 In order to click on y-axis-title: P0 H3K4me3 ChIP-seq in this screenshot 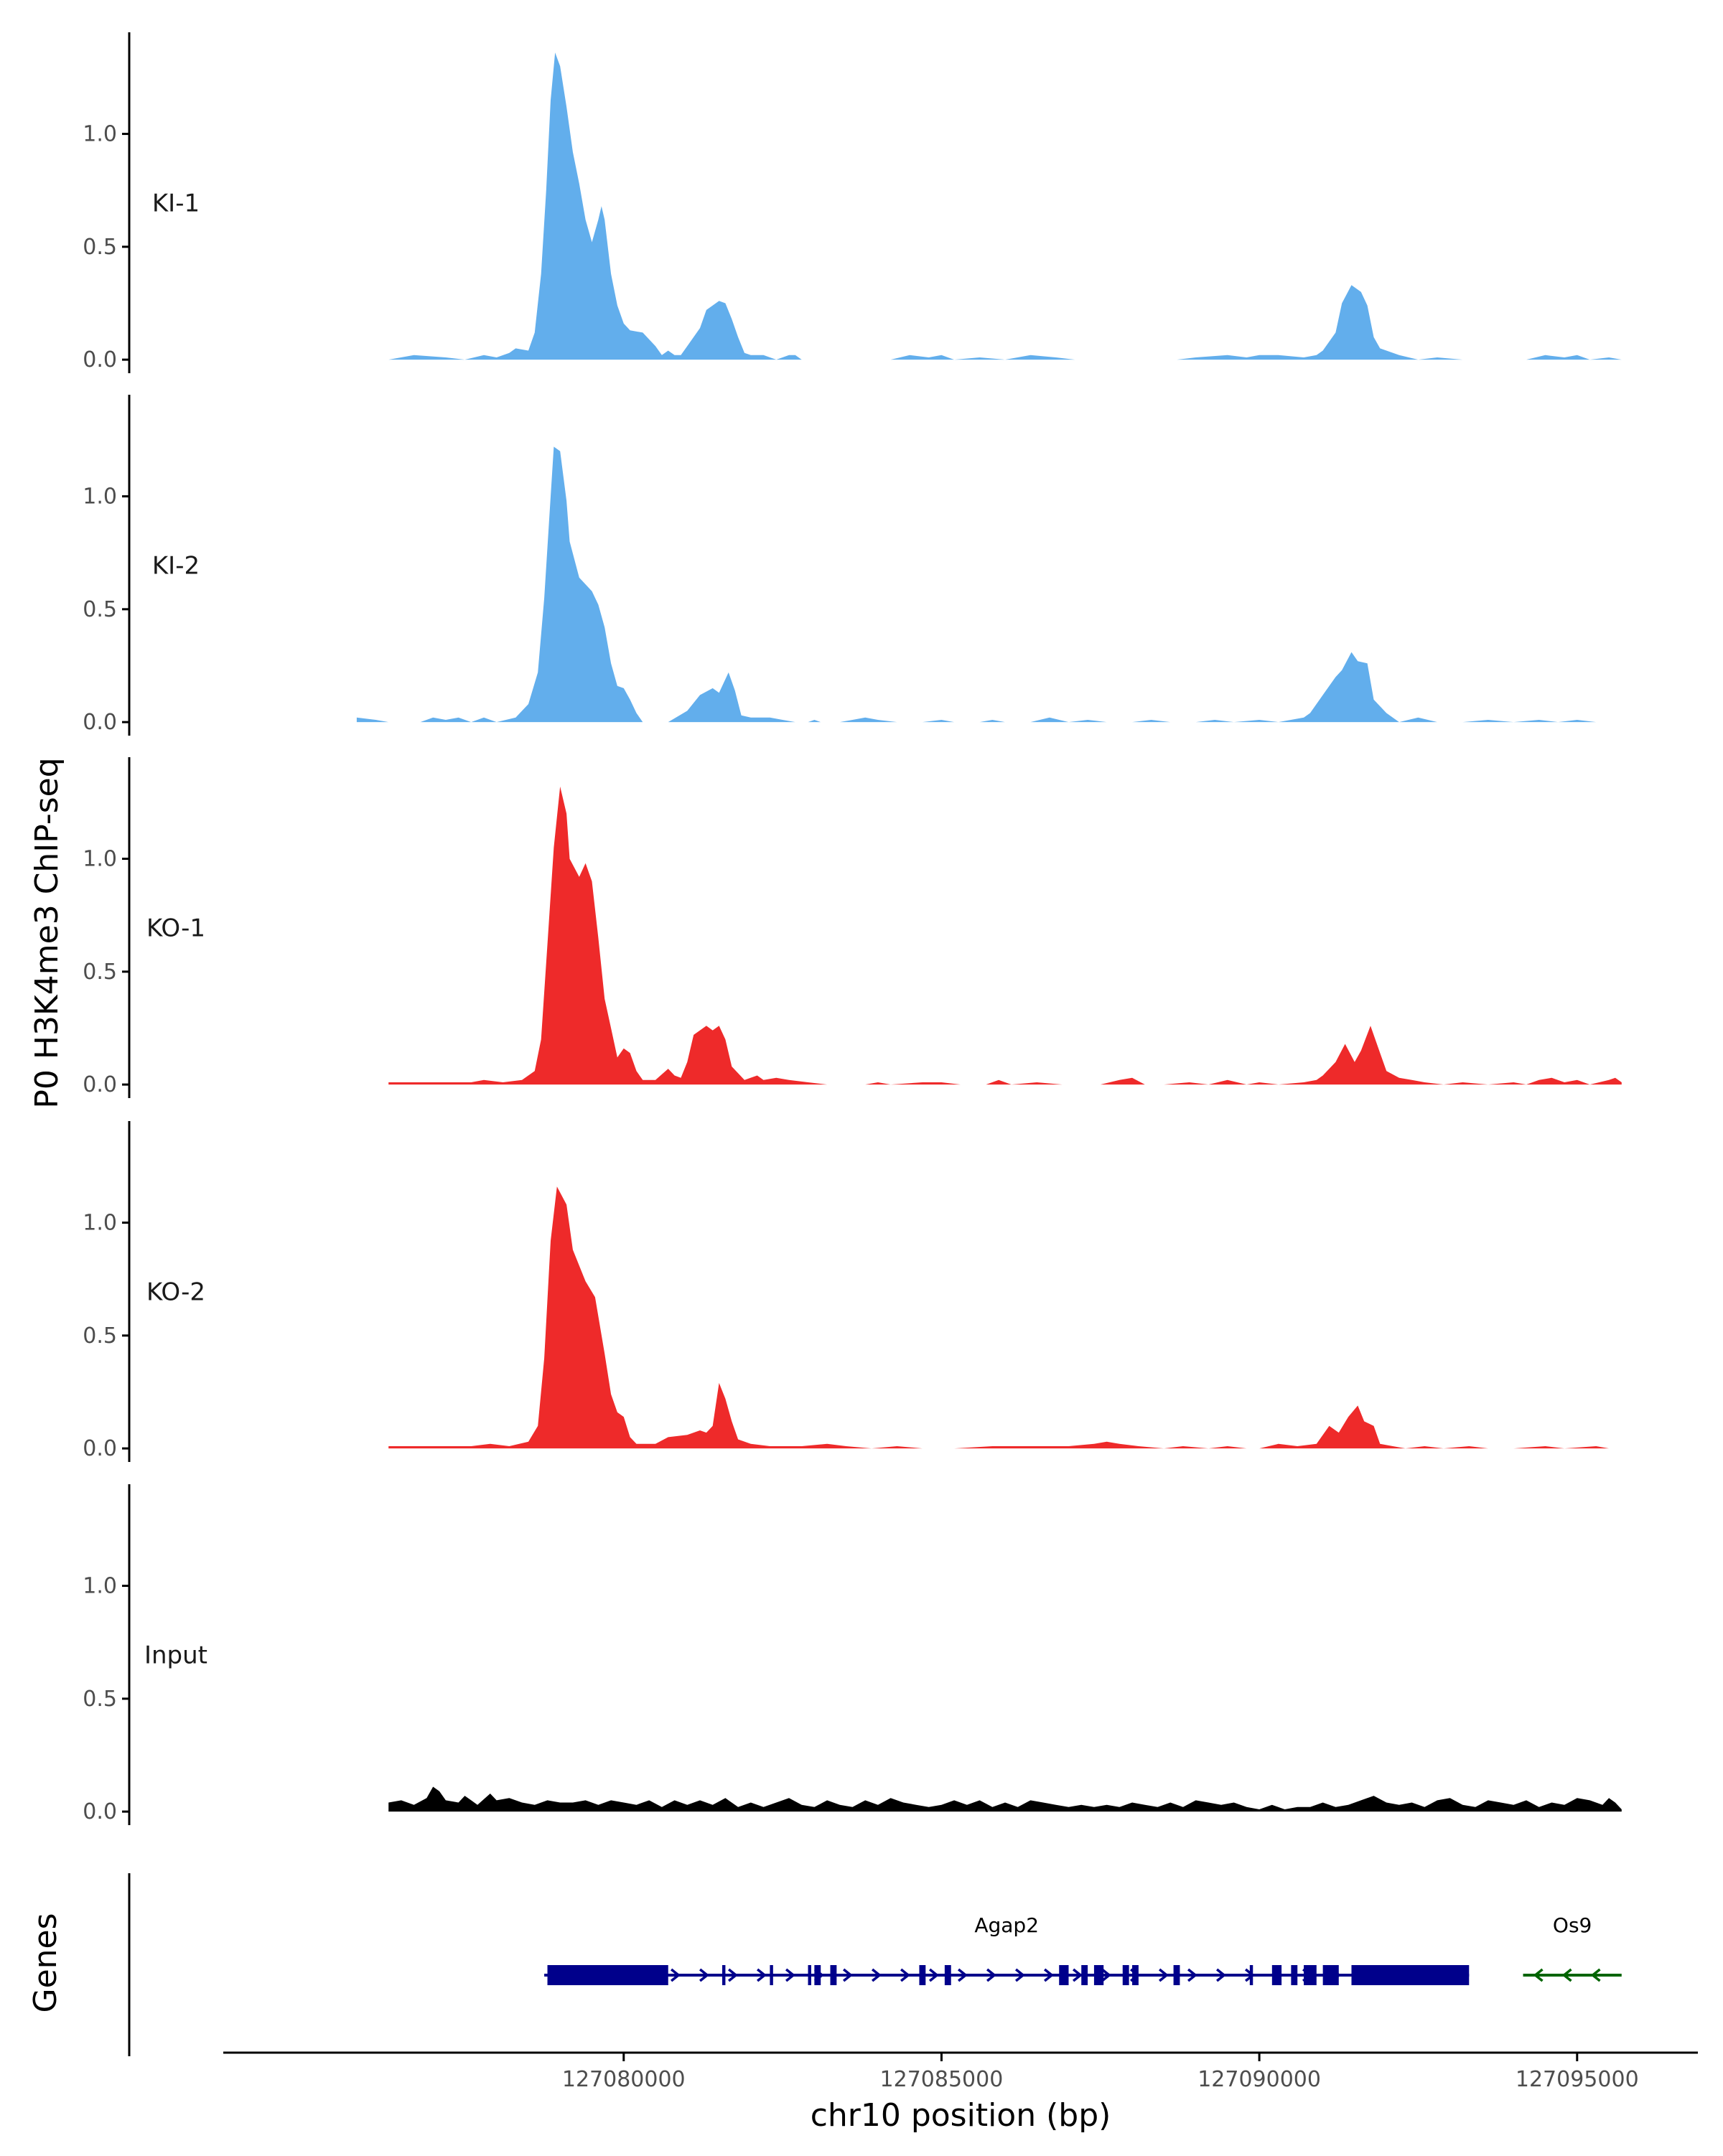, I will do `click(47, 932)`.